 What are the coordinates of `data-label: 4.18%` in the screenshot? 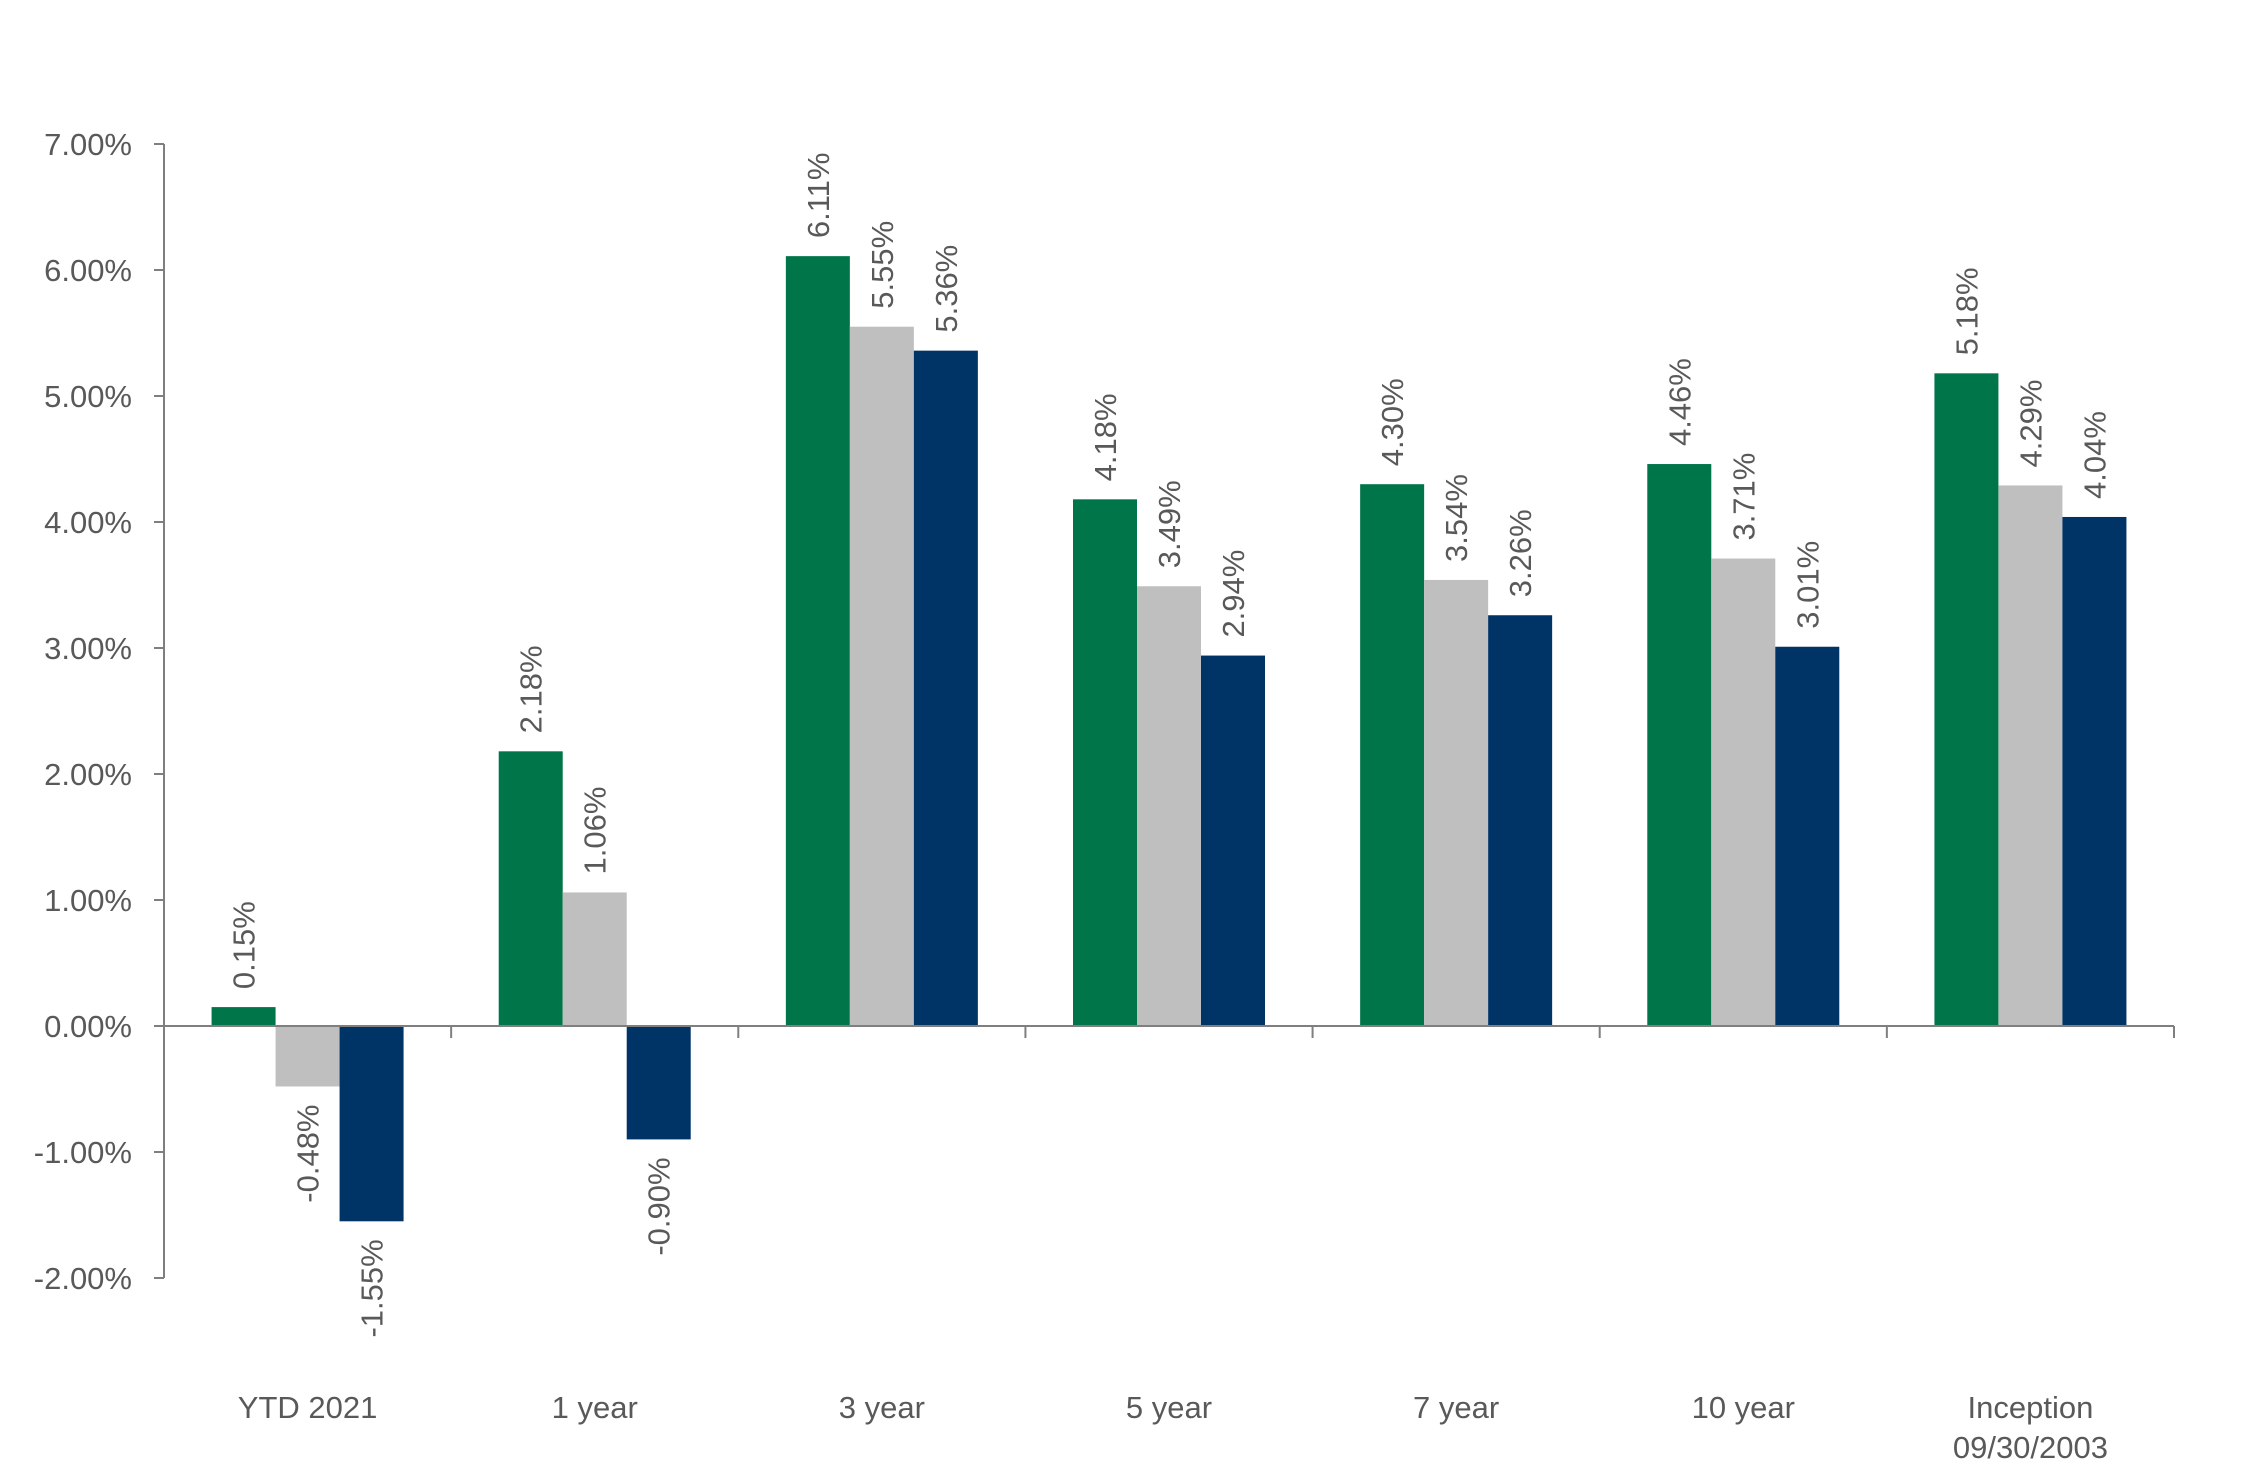 It's located at (1105, 437).